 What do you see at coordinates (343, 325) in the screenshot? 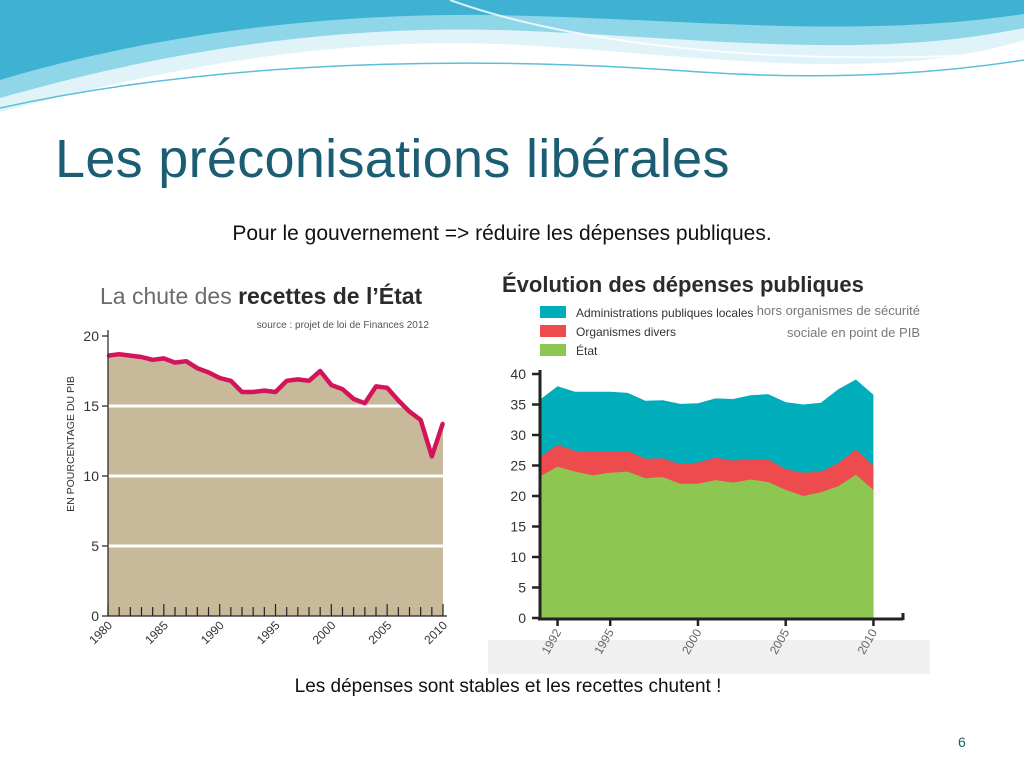
I see `recettes-chart-source: source : projet de loi de Finances 2012` at bounding box center [343, 325].